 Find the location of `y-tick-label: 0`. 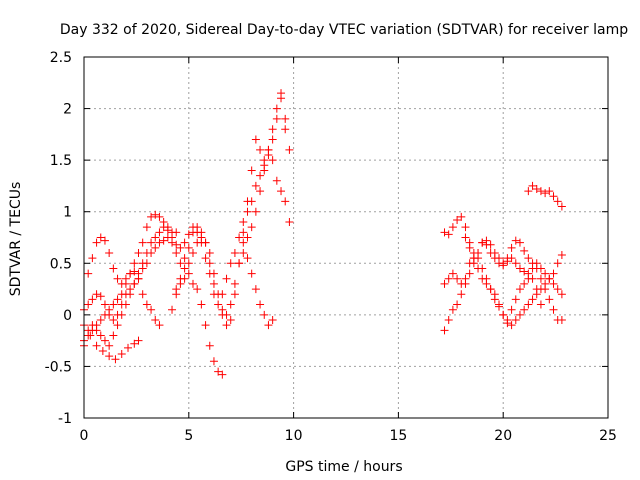

y-tick-label: 0 is located at coordinates (67, 316).